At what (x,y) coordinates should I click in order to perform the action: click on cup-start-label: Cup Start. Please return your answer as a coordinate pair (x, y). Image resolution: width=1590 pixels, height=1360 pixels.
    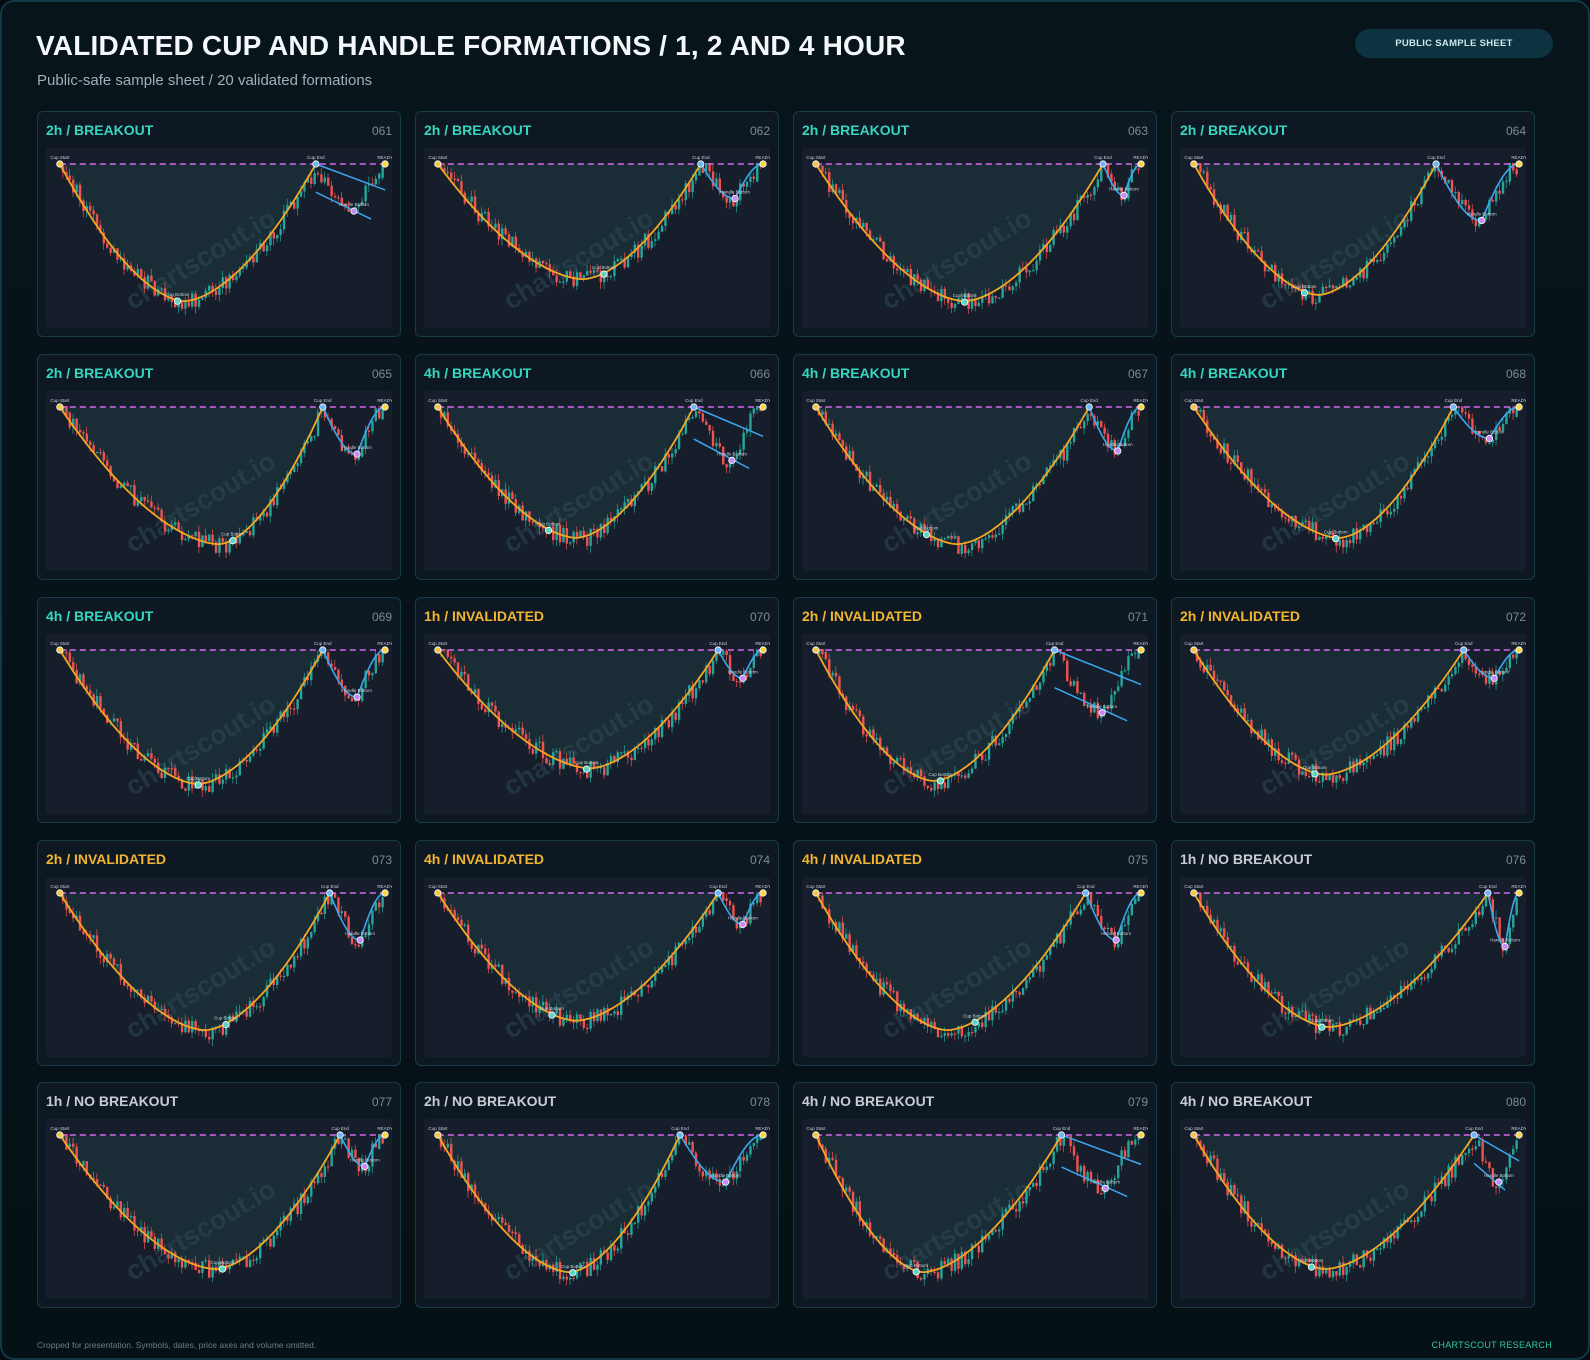
    Looking at the image, I should click on (1194, 1128).